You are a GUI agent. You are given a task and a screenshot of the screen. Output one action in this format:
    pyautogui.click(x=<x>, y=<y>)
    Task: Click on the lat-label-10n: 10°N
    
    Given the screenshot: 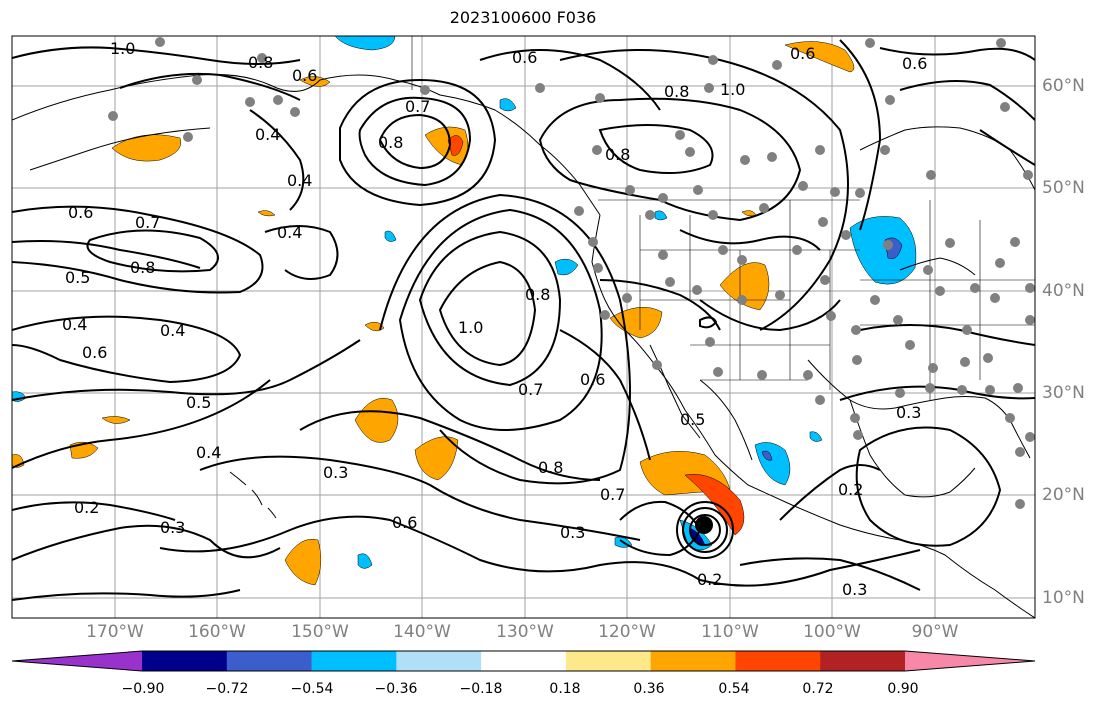 What is the action you would take?
    pyautogui.click(x=1063, y=598)
    